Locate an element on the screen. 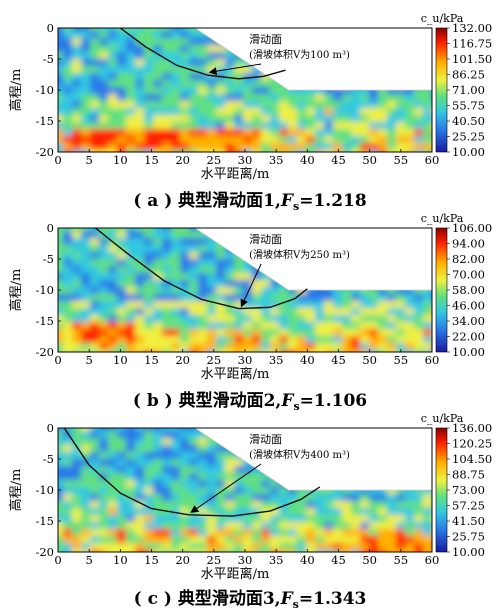  colorbar-tick-label: 46.00 is located at coordinates (468, 306).